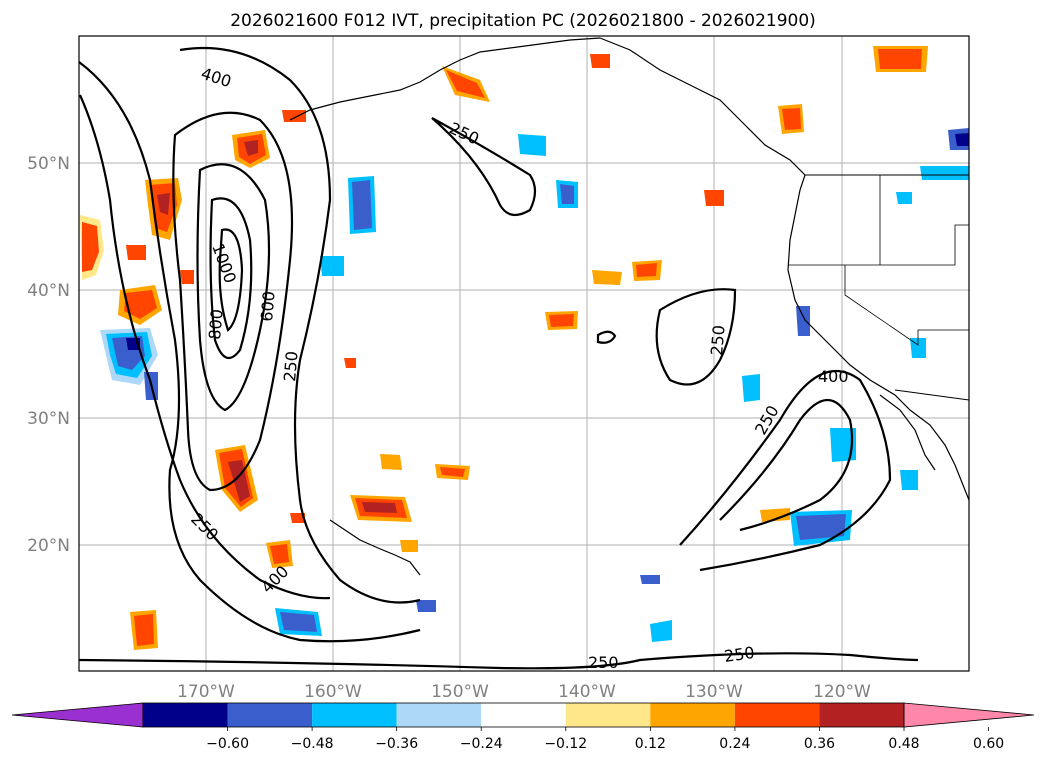  I want to click on ivt-contour-250-east, so click(696, 337).